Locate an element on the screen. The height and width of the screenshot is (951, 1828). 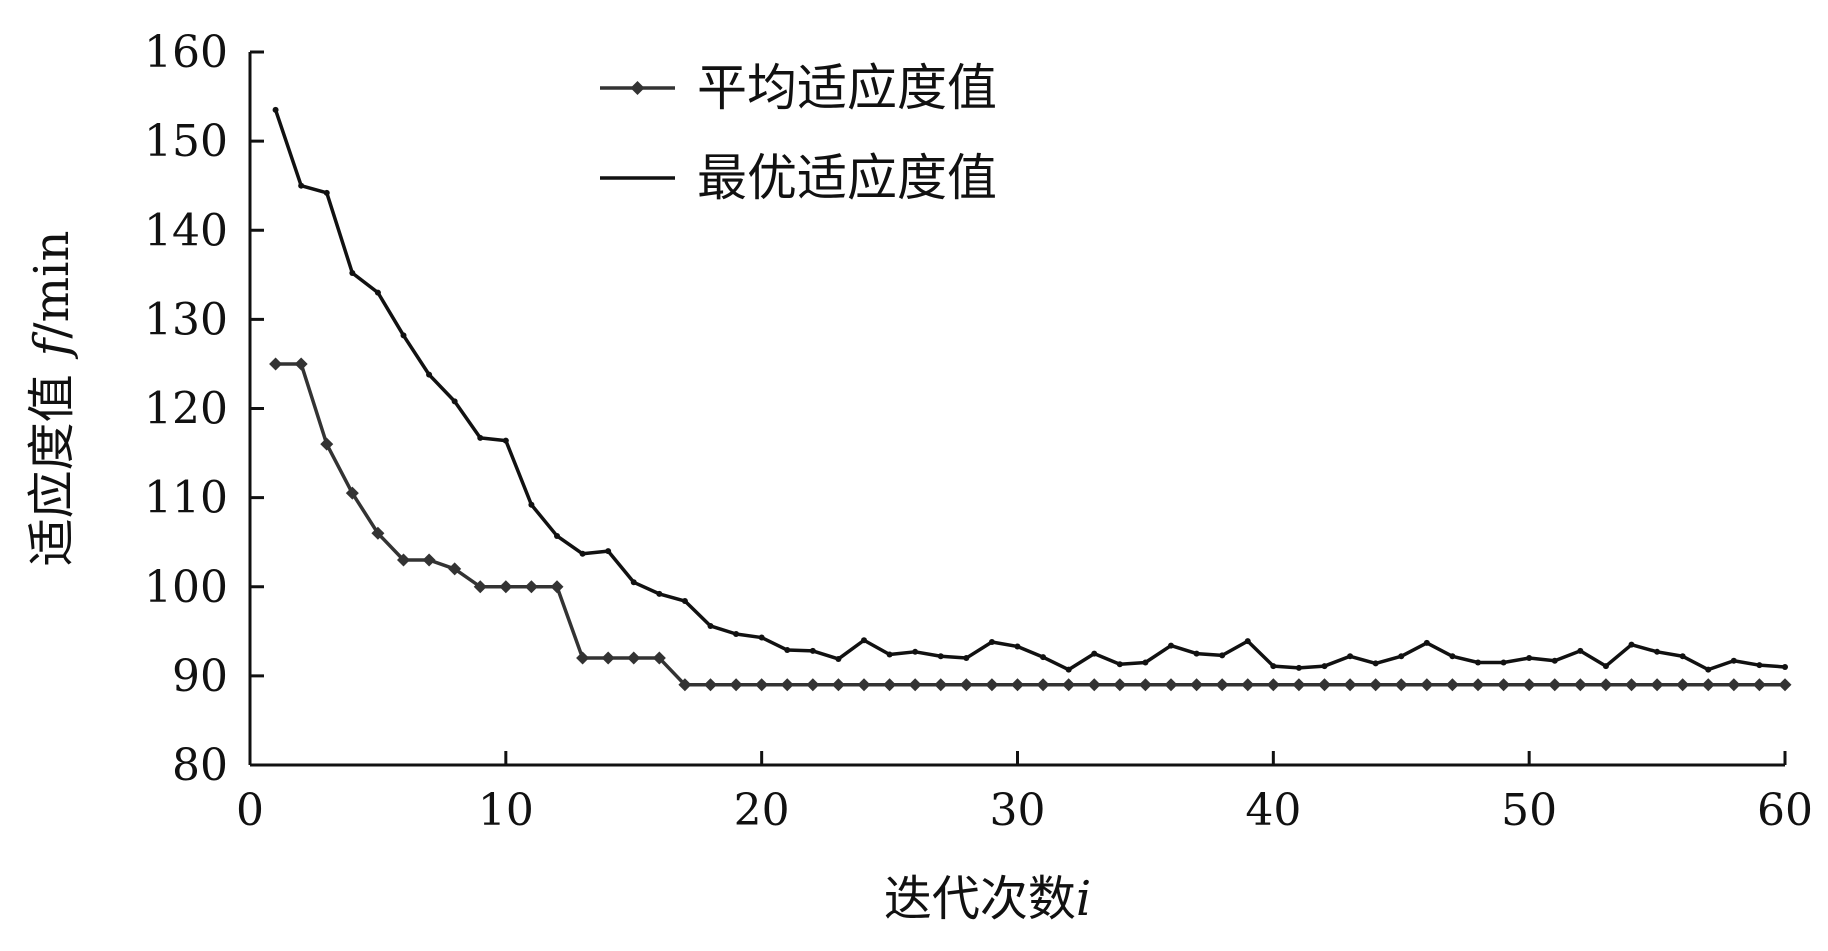
x-tick-label-0: 0 is located at coordinates (250, 810).